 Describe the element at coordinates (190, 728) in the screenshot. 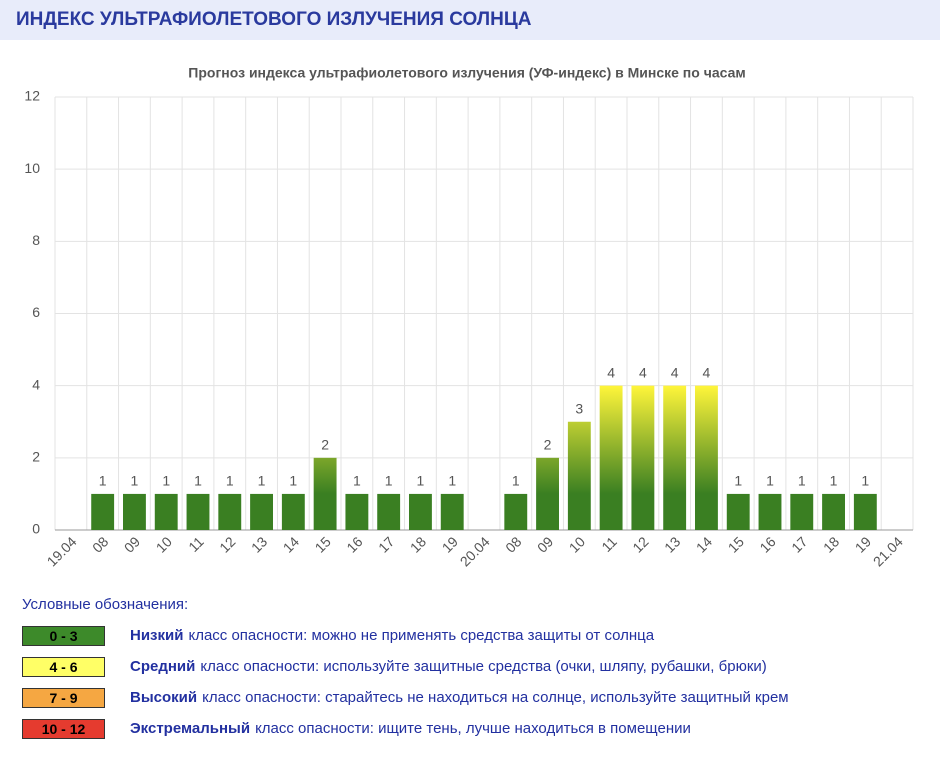

I see `legend-level: Экстремальный` at that location.